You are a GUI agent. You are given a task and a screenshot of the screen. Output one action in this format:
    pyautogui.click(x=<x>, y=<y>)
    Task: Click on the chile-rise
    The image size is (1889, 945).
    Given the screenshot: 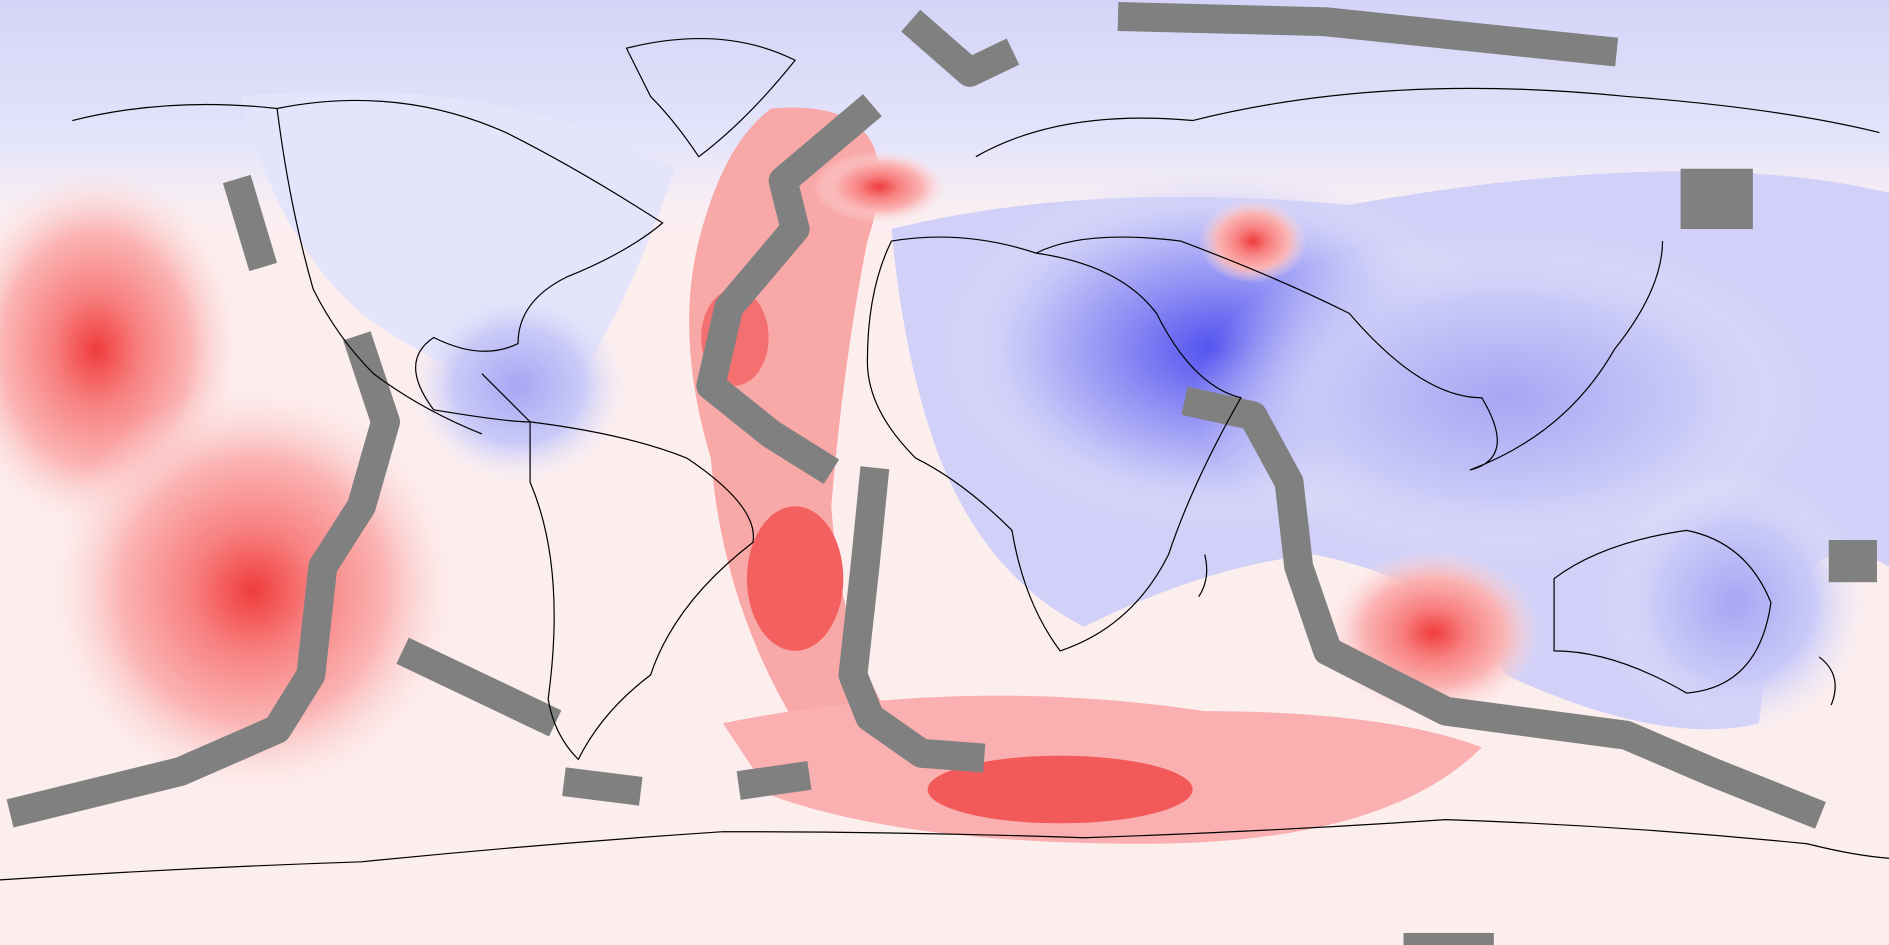 What is the action you would take?
    pyautogui.click(x=479, y=687)
    